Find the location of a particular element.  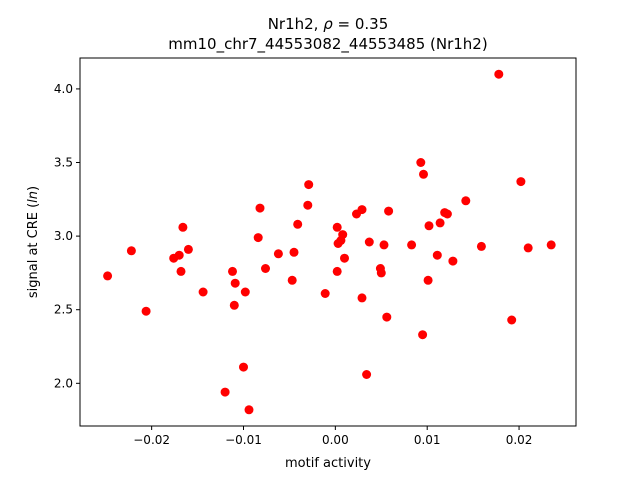

y-tick-label: 3.0 is located at coordinates (63, 236).